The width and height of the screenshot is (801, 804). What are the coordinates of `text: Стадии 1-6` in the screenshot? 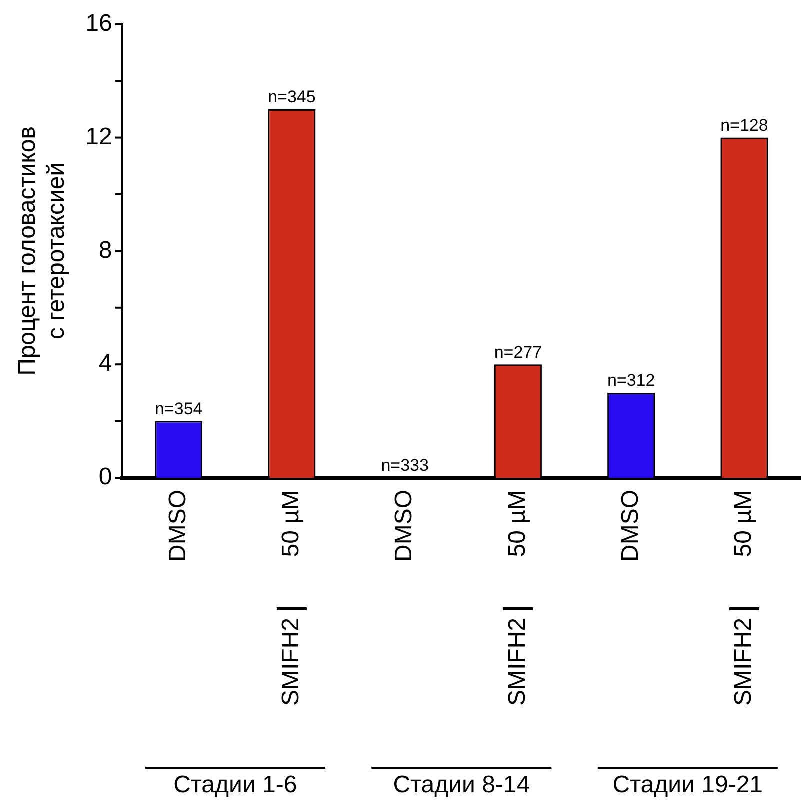 It's located at (236, 785).